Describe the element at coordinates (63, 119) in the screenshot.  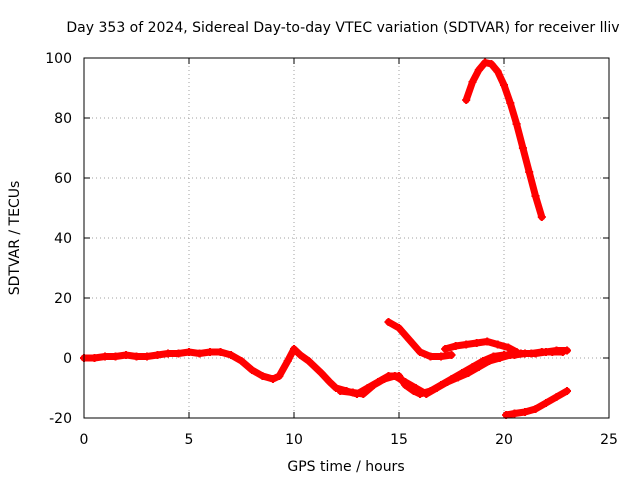
I see `y-tick-label: 80` at that location.